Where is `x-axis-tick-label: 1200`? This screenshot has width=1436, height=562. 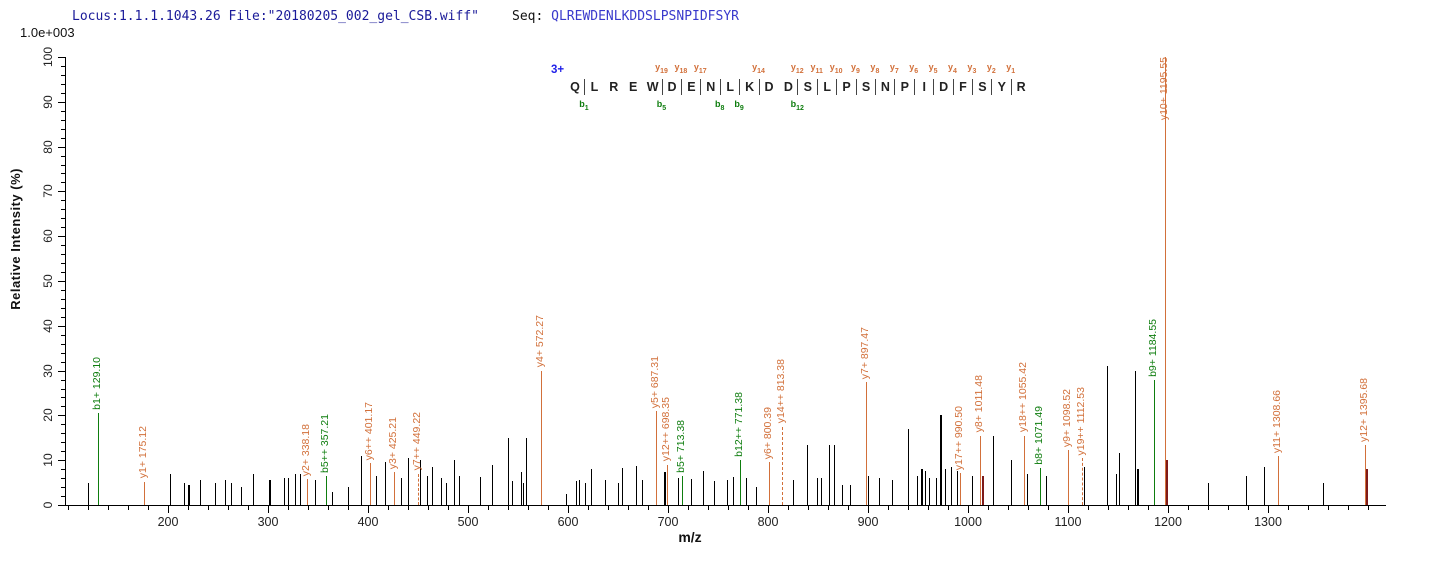 x-axis-tick-label: 1200 is located at coordinates (1168, 522).